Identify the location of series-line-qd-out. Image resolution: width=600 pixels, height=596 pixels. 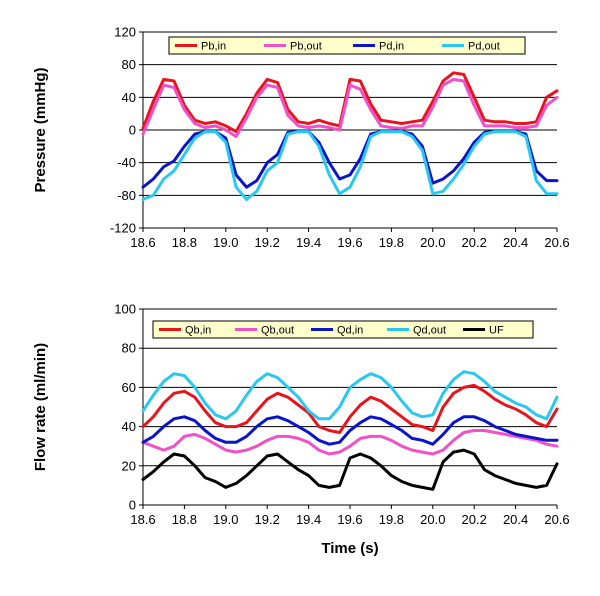
(350, 395).